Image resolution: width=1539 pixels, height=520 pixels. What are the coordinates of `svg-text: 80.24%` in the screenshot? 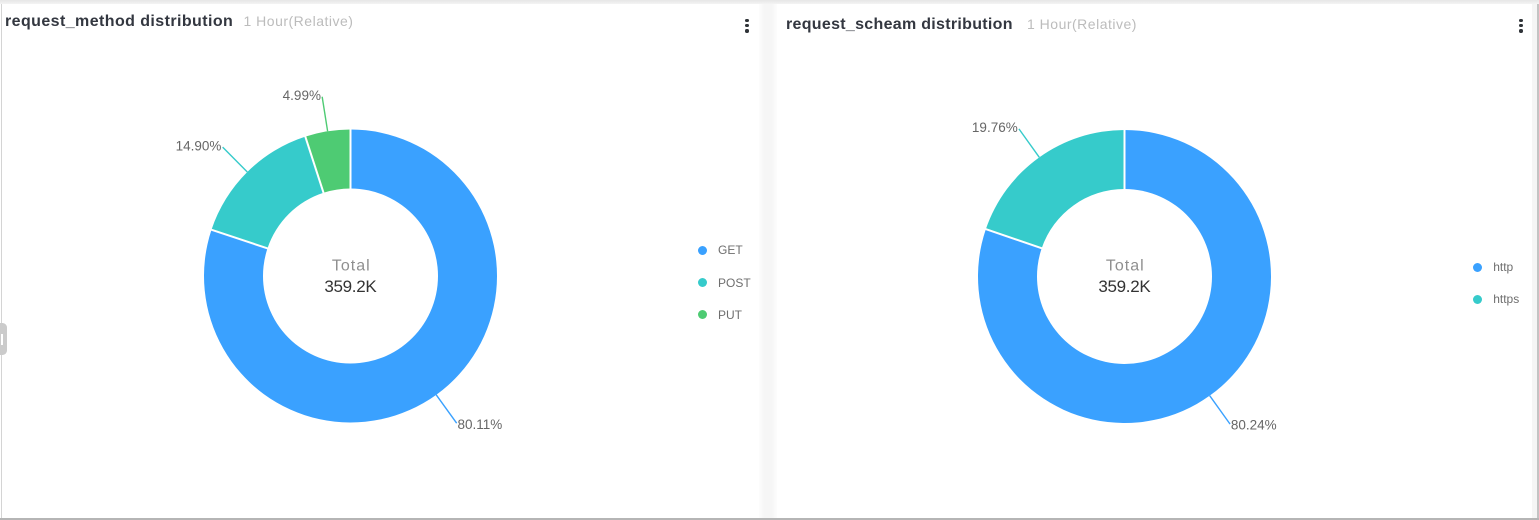 It's located at (1254, 425).